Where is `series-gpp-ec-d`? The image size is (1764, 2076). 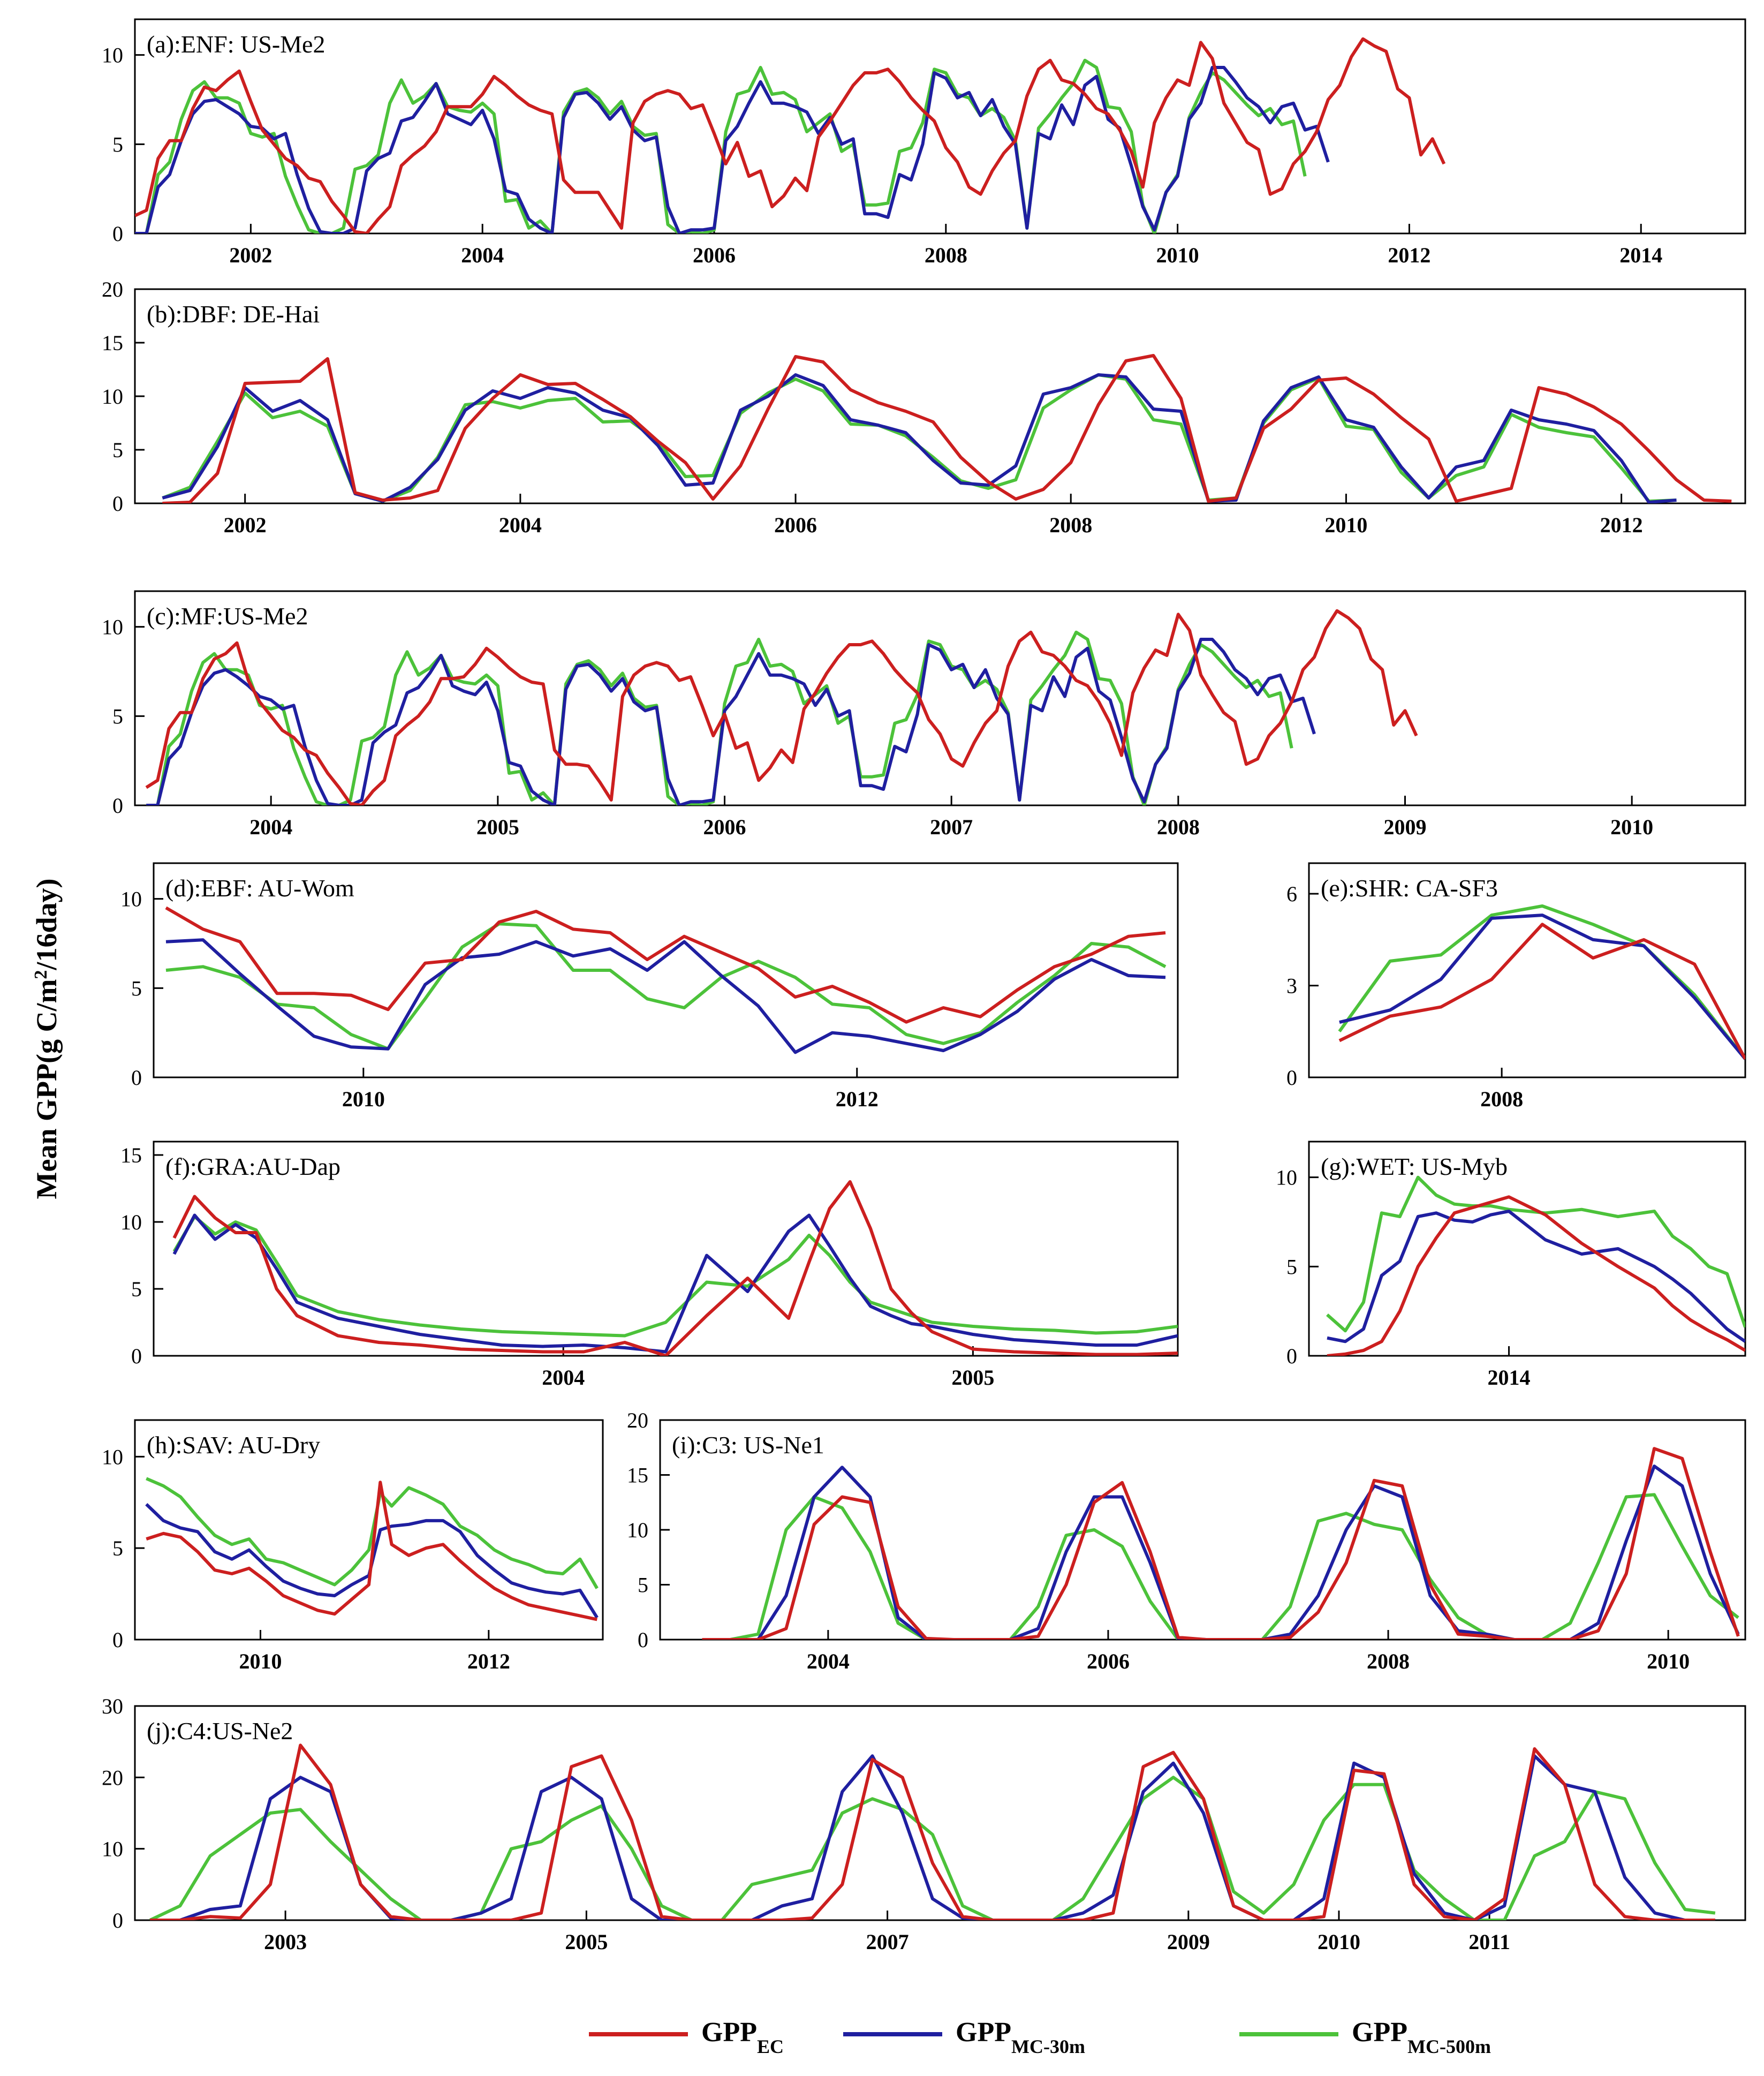 series-gpp-ec-d is located at coordinates (666, 965).